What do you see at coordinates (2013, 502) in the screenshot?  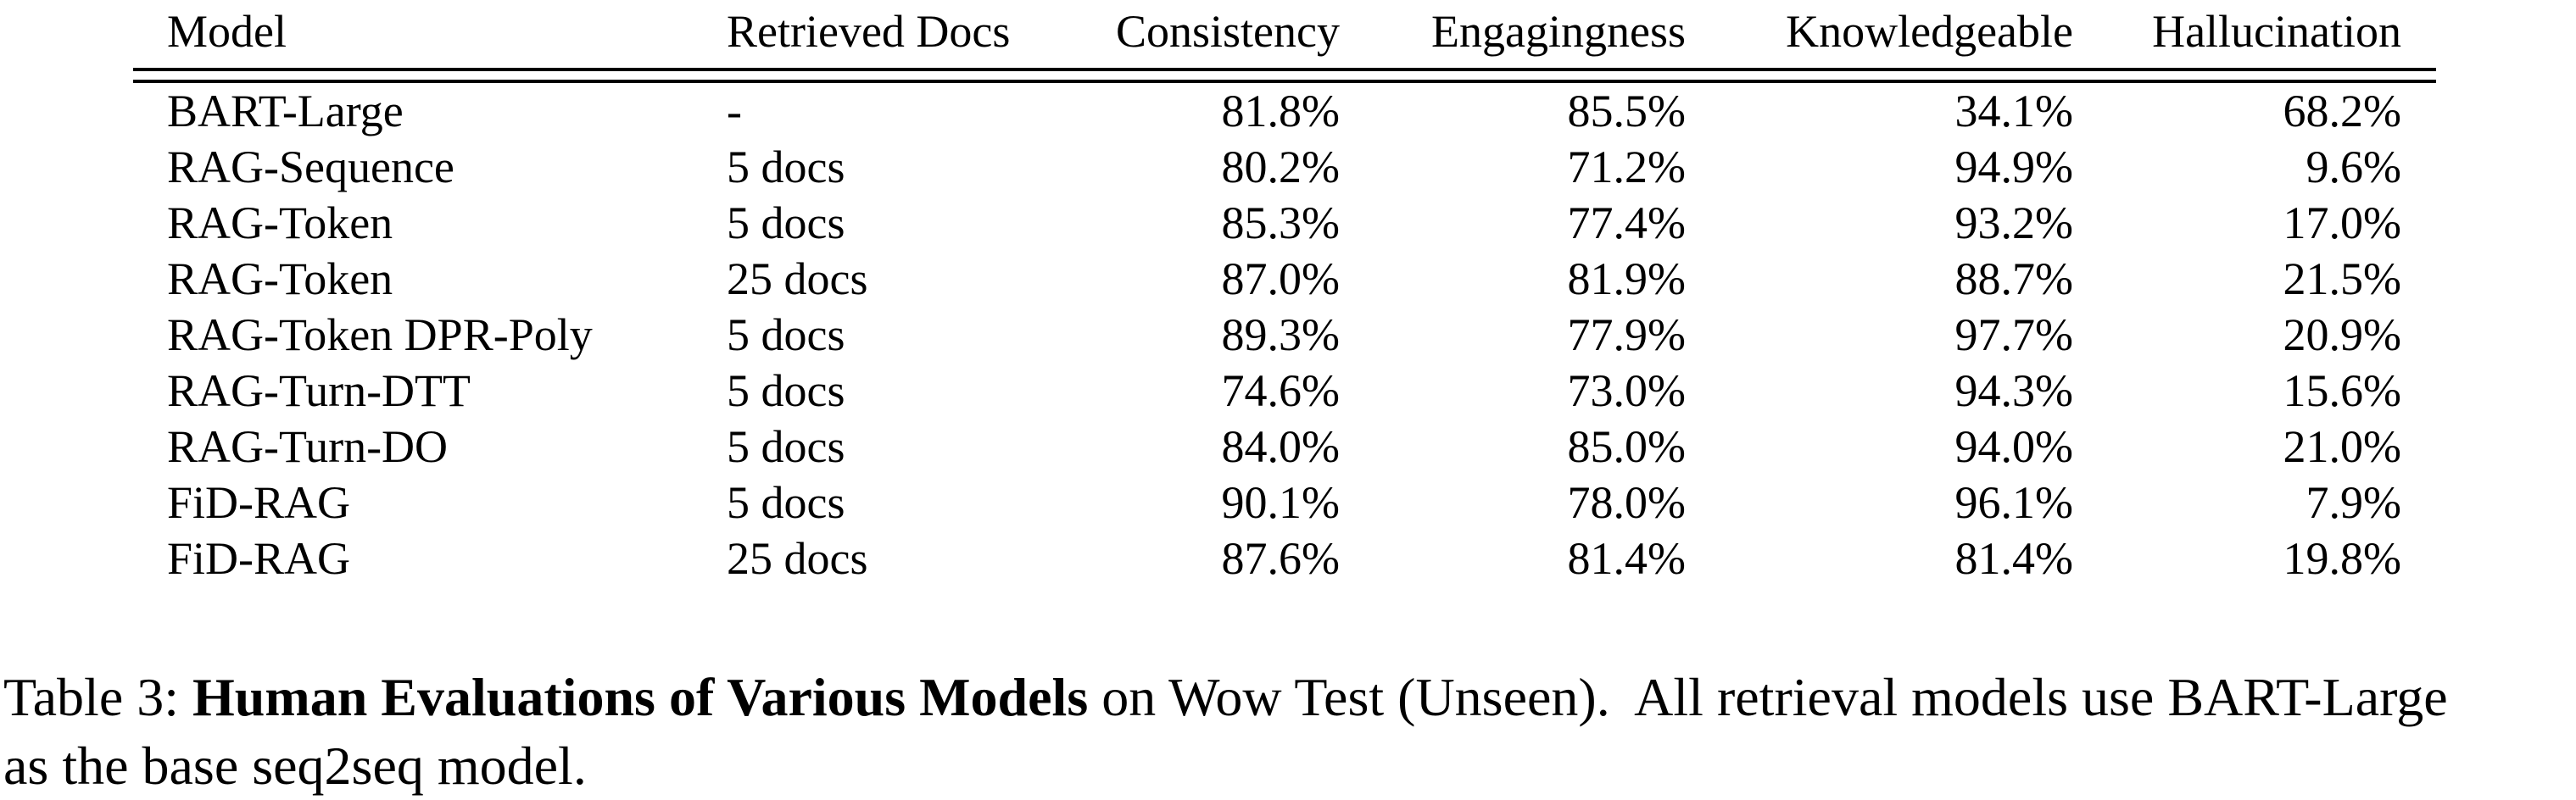 I see `cell-knowledgeable: 96.1%` at bounding box center [2013, 502].